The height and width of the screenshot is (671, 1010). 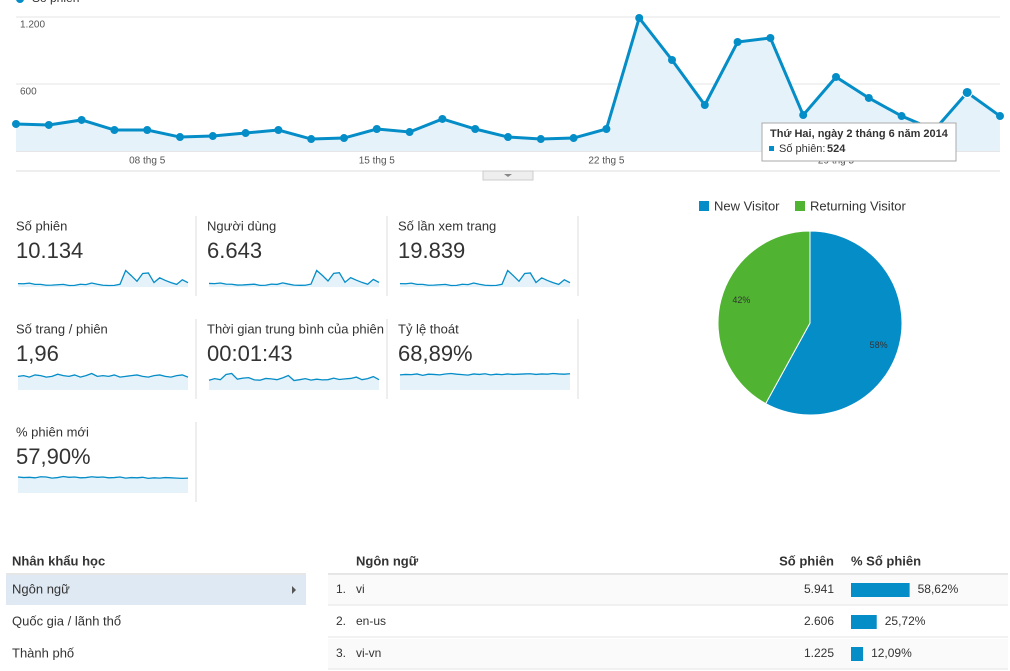 What do you see at coordinates (66, 620) in the screenshot?
I see `sidebar-item: Quốc gia / lãnh thổ` at bounding box center [66, 620].